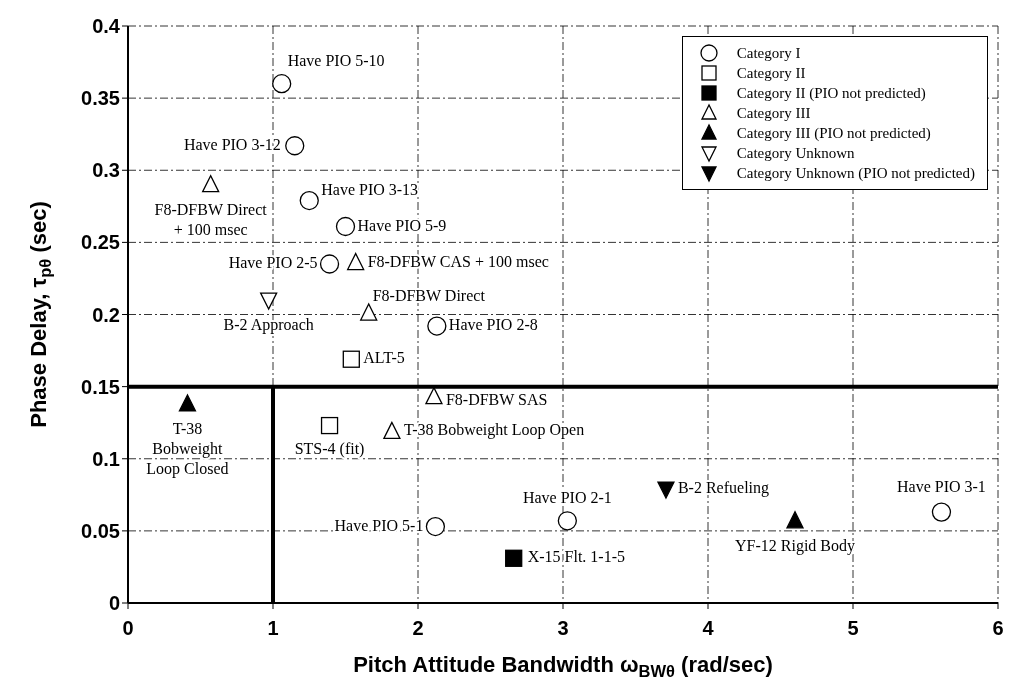 Image resolution: width=1011 pixels, height=690 pixels. What do you see at coordinates (795, 153) in the screenshot?
I see `legend-label: Category Unknown` at bounding box center [795, 153].